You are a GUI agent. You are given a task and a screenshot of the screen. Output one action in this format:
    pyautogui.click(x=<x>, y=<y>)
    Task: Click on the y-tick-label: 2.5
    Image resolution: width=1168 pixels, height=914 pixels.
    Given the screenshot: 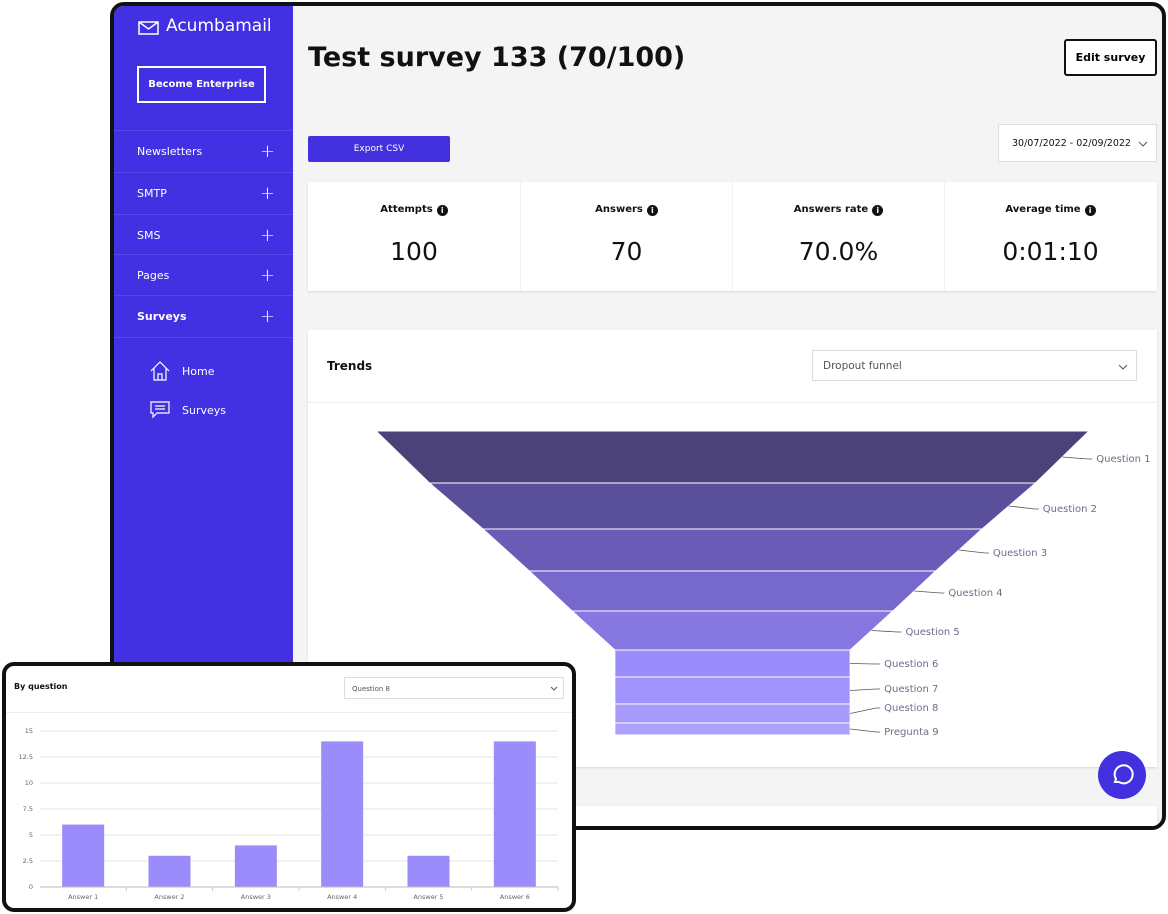 What is the action you would take?
    pyautogui.click(x=28, y=861)
    